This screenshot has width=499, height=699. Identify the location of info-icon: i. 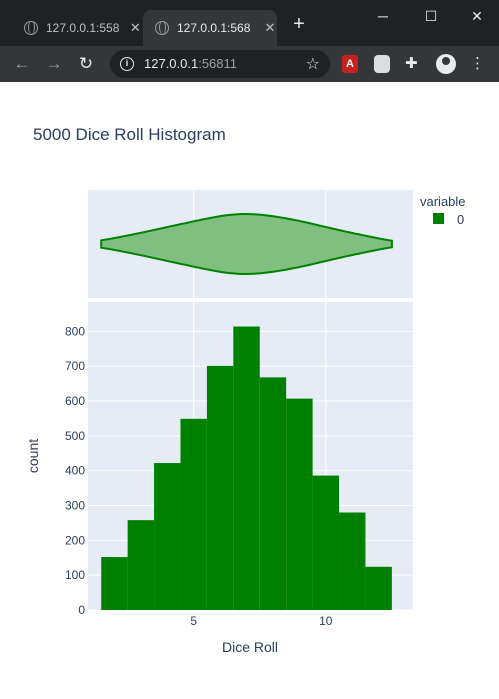
(127, 64).